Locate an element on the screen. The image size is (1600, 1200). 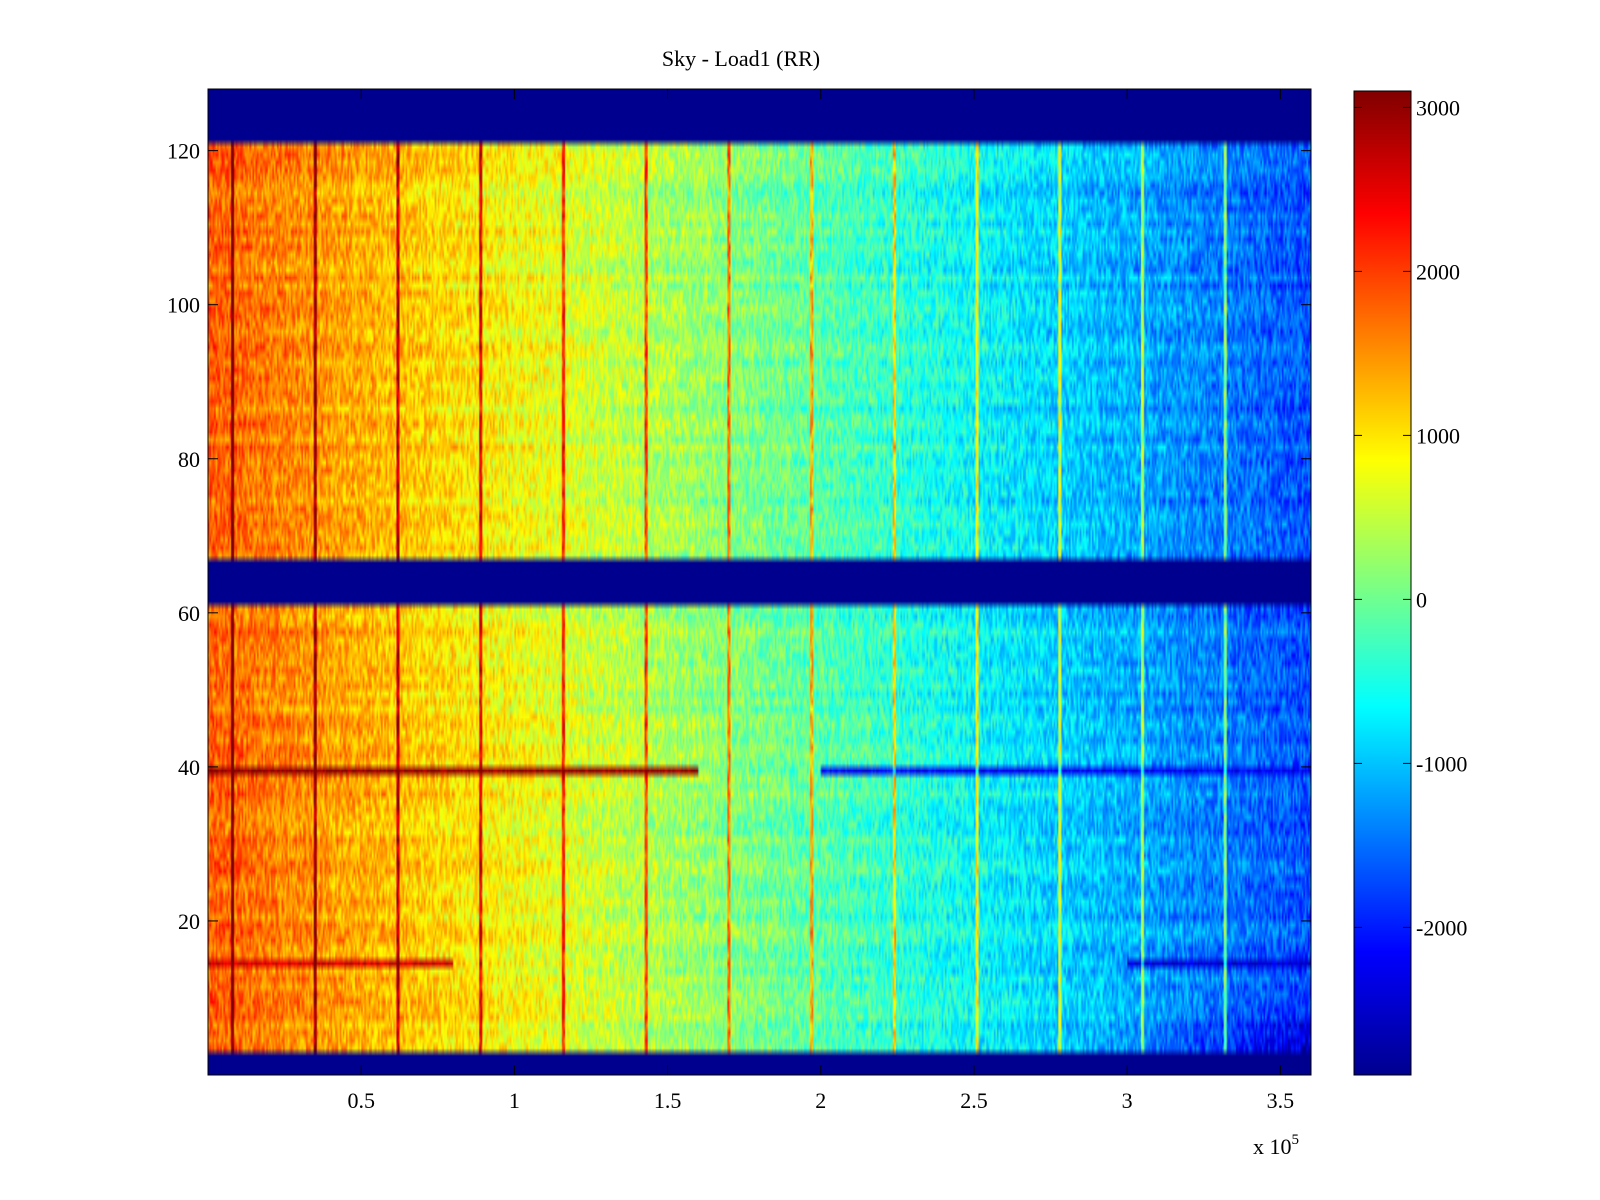
x-axis-exponent-label: x 105 is located at coordinates (1276, 1145).